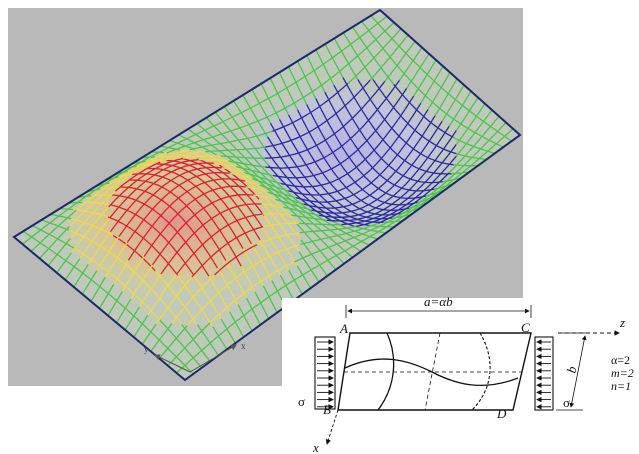 The height and width of the screenshot is (454, 639). I want to click on param-alpha: α=2, so click(620, 360).